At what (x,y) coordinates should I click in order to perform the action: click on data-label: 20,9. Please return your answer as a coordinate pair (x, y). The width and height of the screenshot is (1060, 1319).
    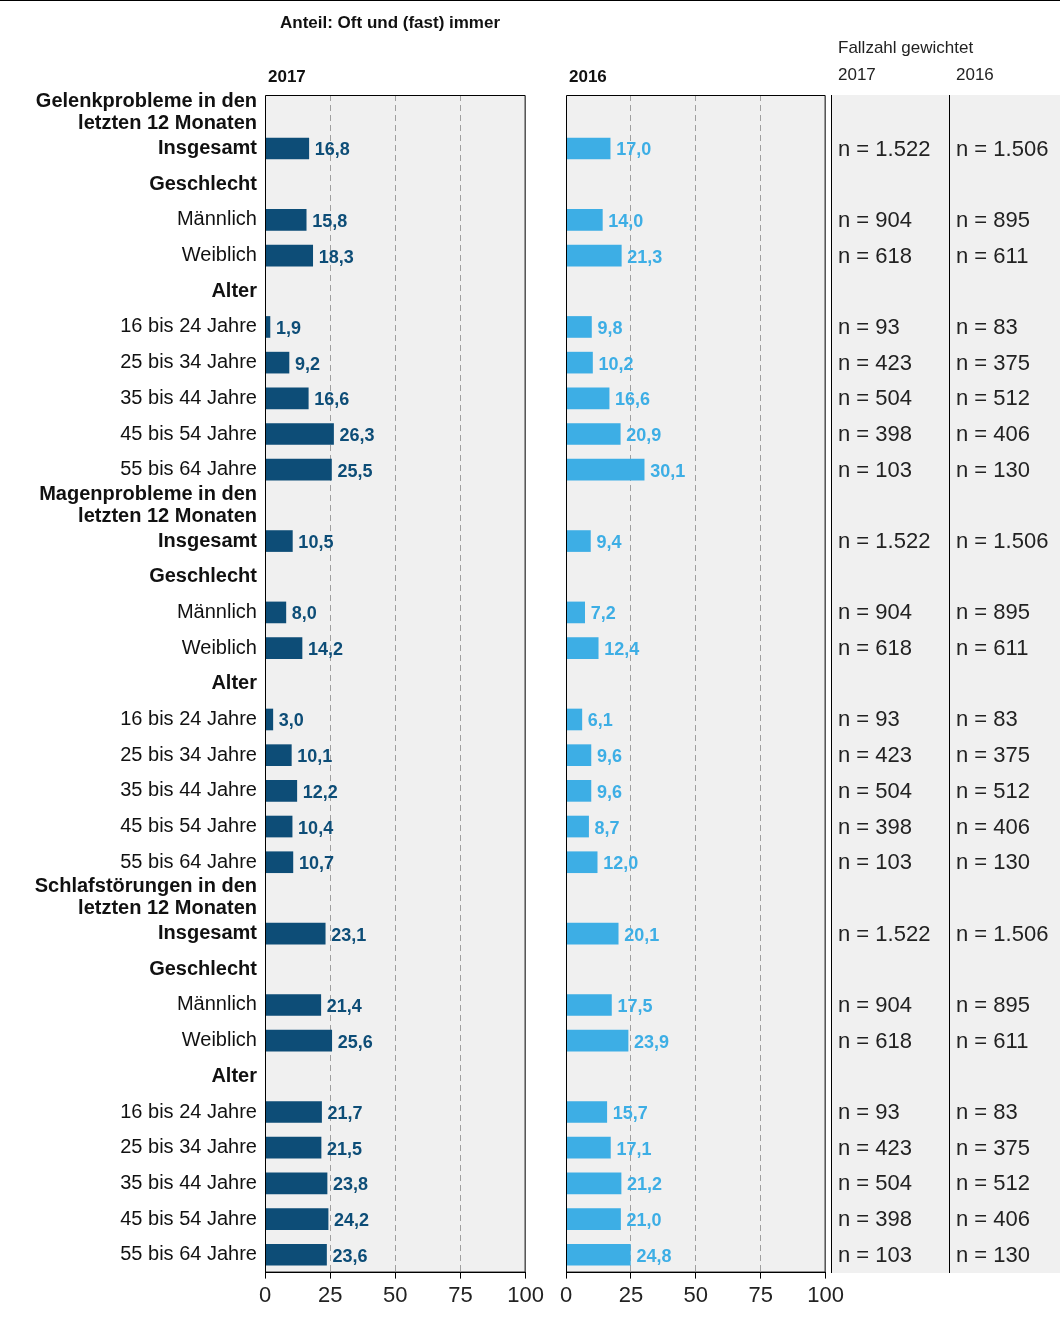
    Looking at the image, I should click on (644, 434).